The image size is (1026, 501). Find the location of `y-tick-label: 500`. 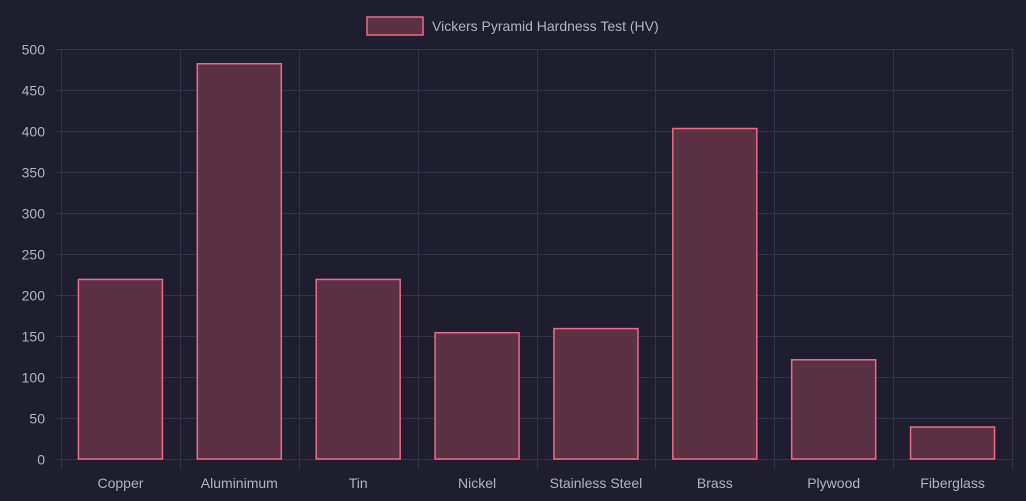

y-tick-label: 500 is located at coordinates (34, 50).